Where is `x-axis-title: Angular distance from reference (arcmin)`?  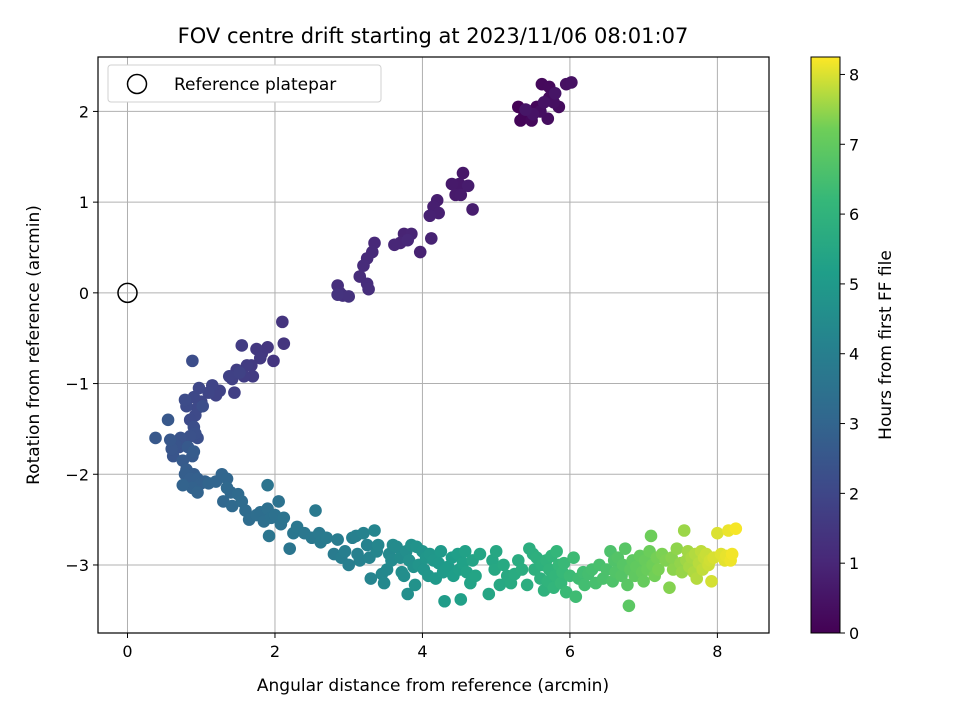
x-axis-title: Angular distance from reference (arcmin) is located at coordinates (433, 686).